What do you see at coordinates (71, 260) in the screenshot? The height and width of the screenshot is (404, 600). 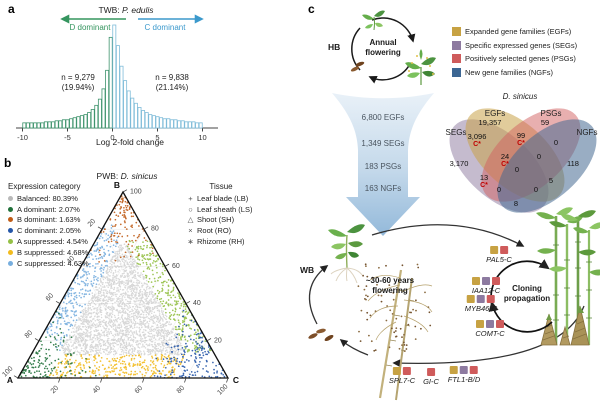 I see `ternary-tick-left: 40` at bounding box center [71, 260].